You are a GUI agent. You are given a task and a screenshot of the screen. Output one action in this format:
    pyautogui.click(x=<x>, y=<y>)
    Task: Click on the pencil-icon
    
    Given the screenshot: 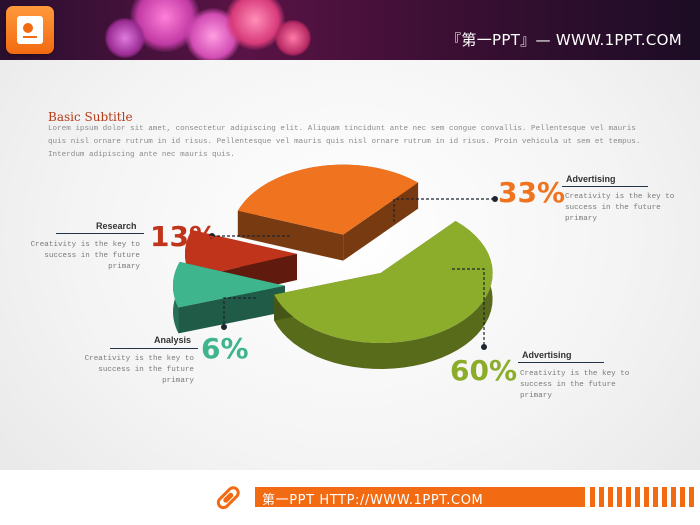 What is the action you would take?
    pyautogui.click(x=228, y=498)
    